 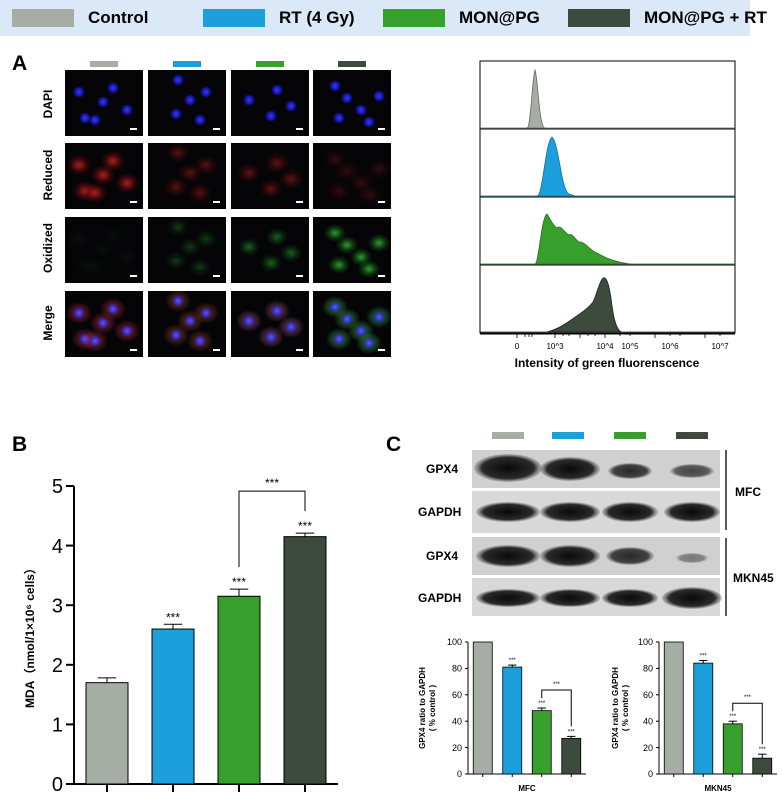 I want to click on micrograph-merge-monrt, so click(x=352, y=324).